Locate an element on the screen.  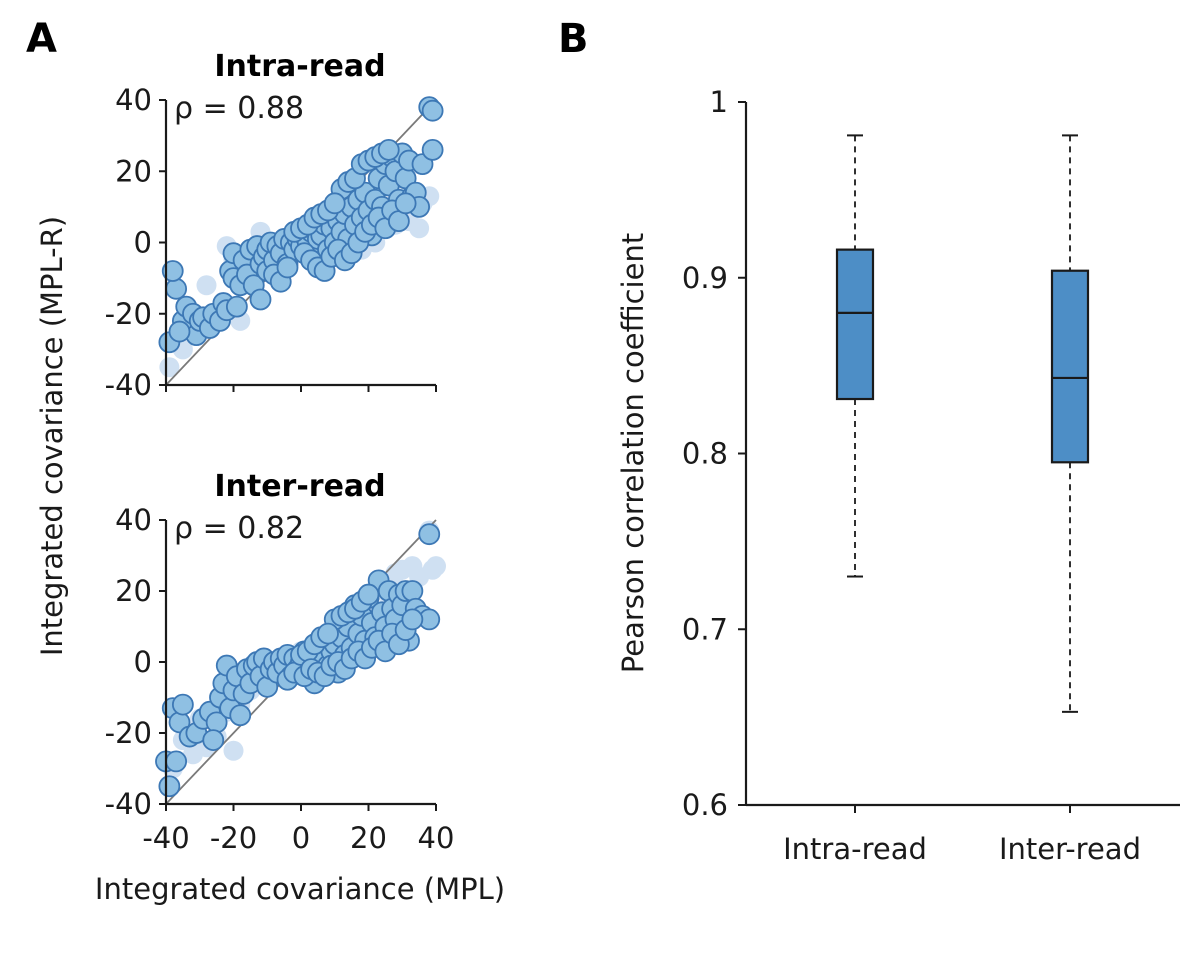
x-tick-label: Intra-read is located at coordinates (855, 849).